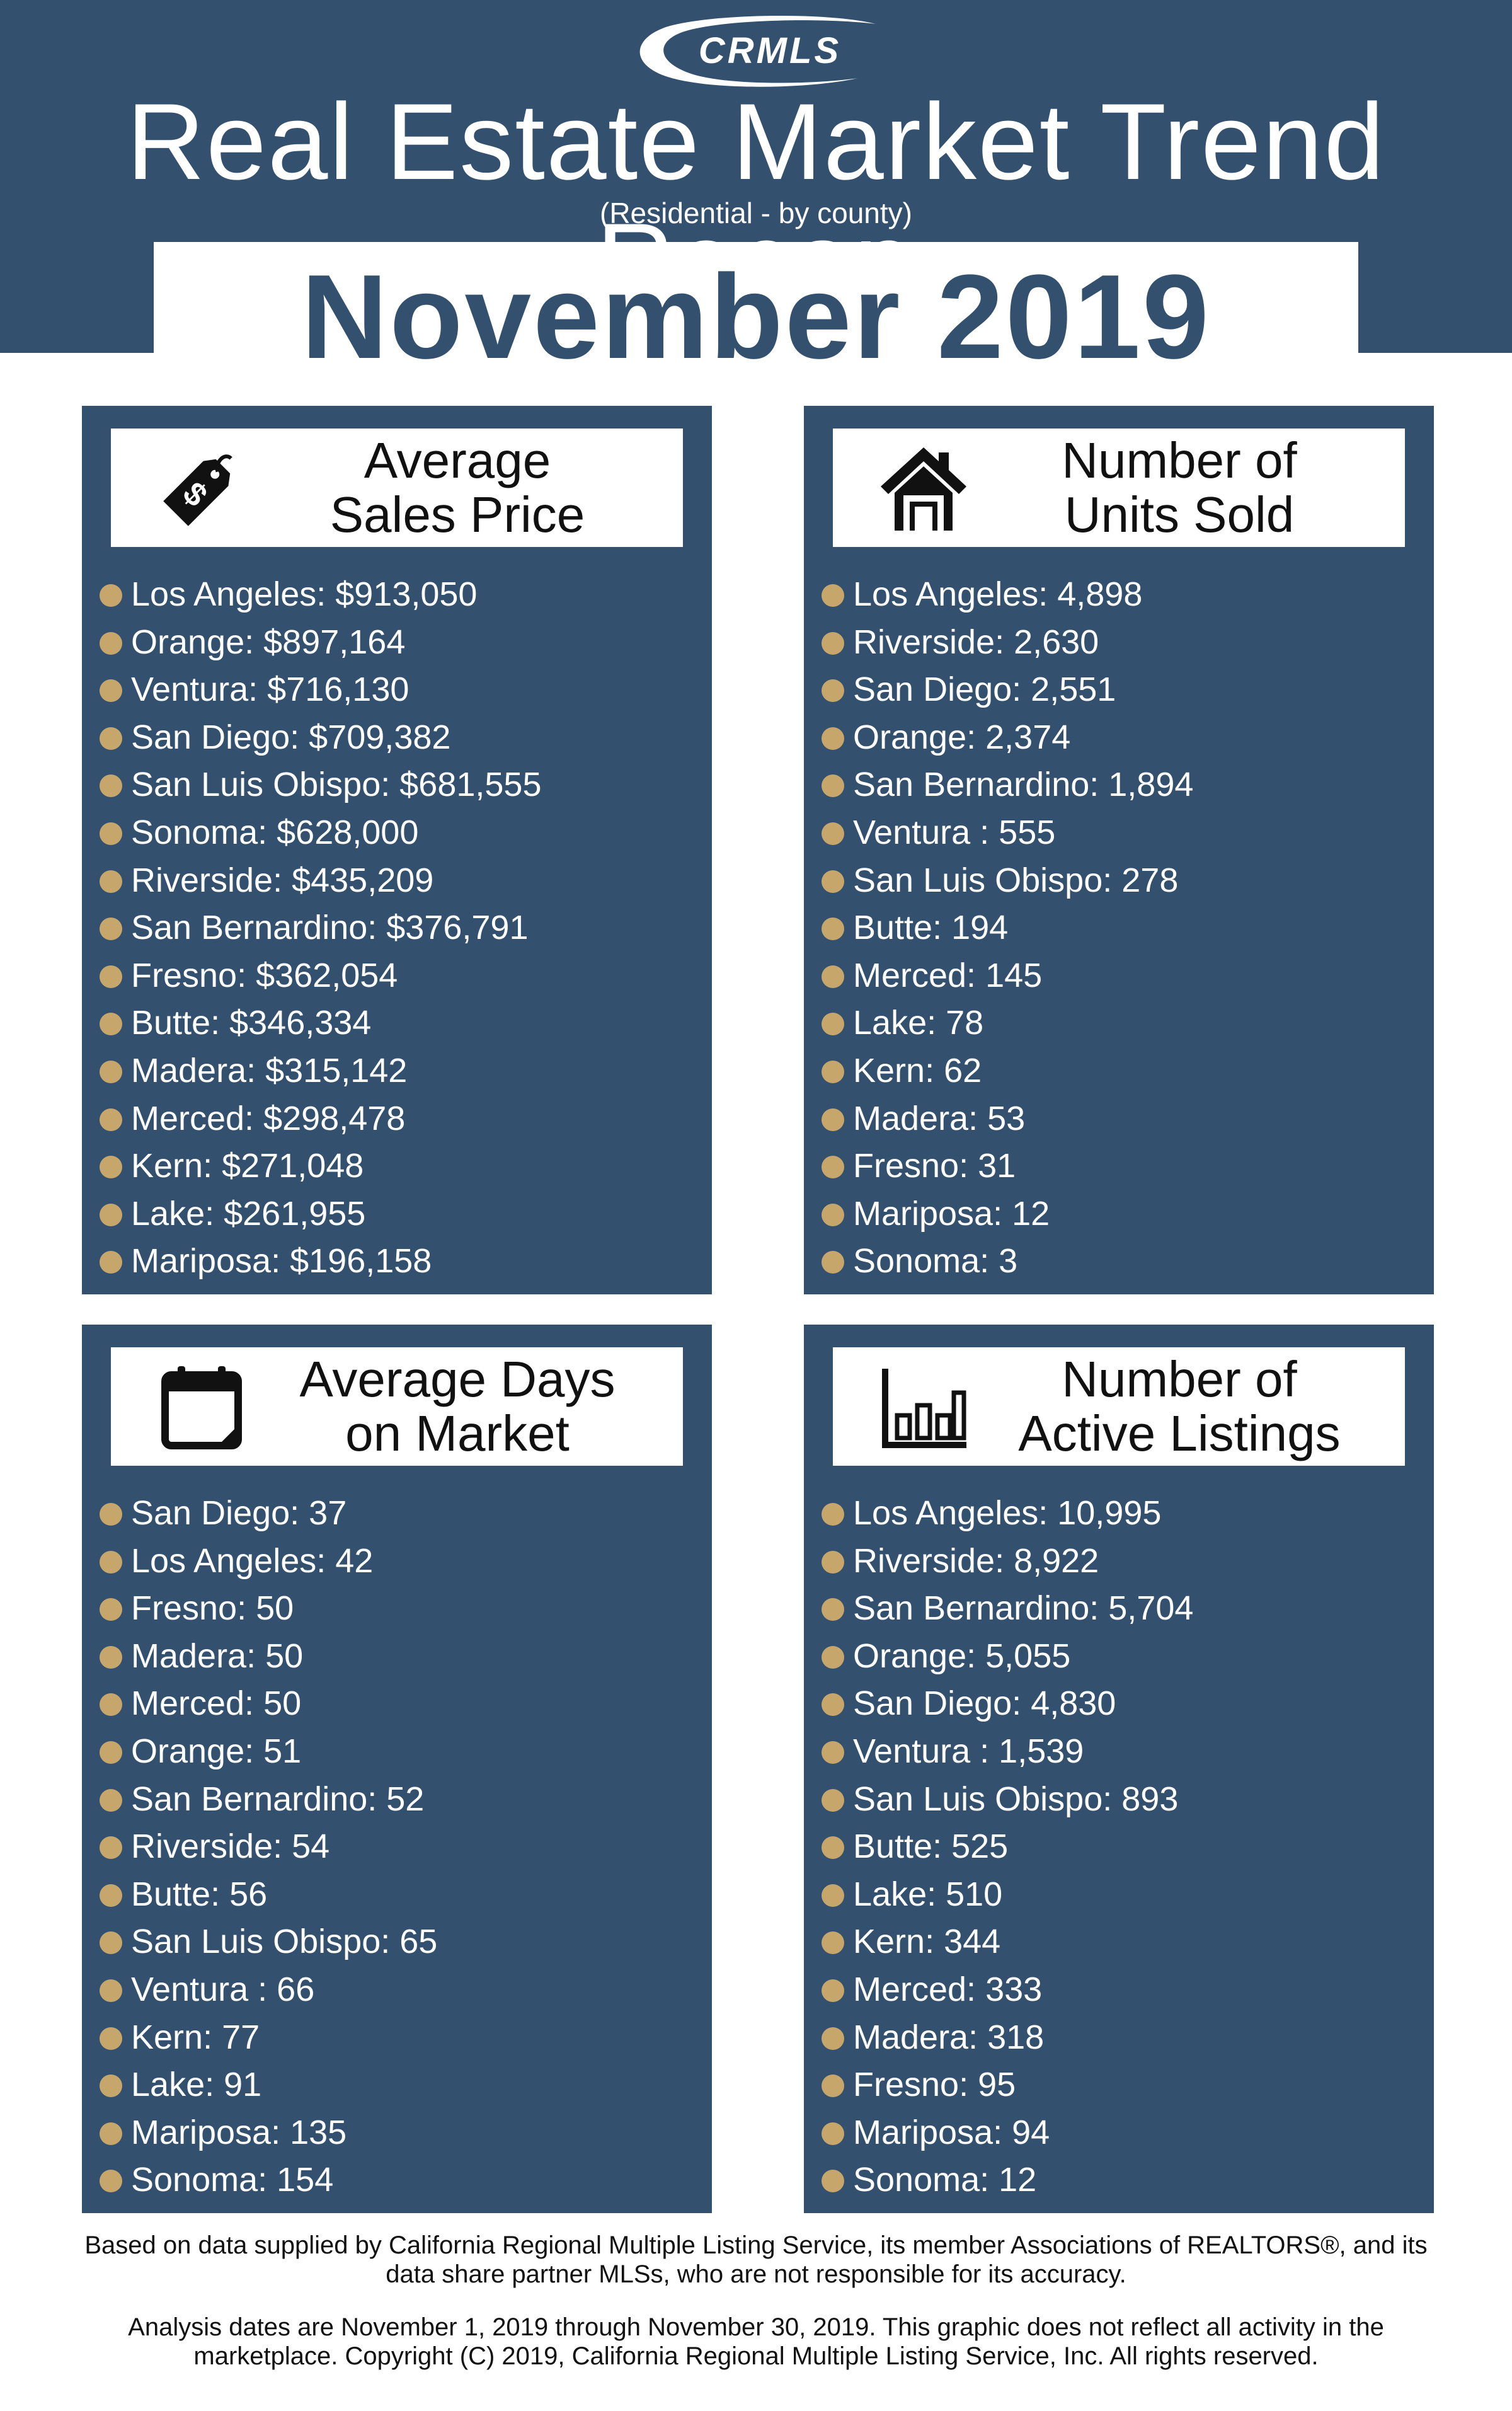 This screenshot has height=2411, width=1512. What do you see at coordinates (402, 976) in the screenshot?
I see `county-list-item: Fresno: $362,054` at bounding box center [402, 976].